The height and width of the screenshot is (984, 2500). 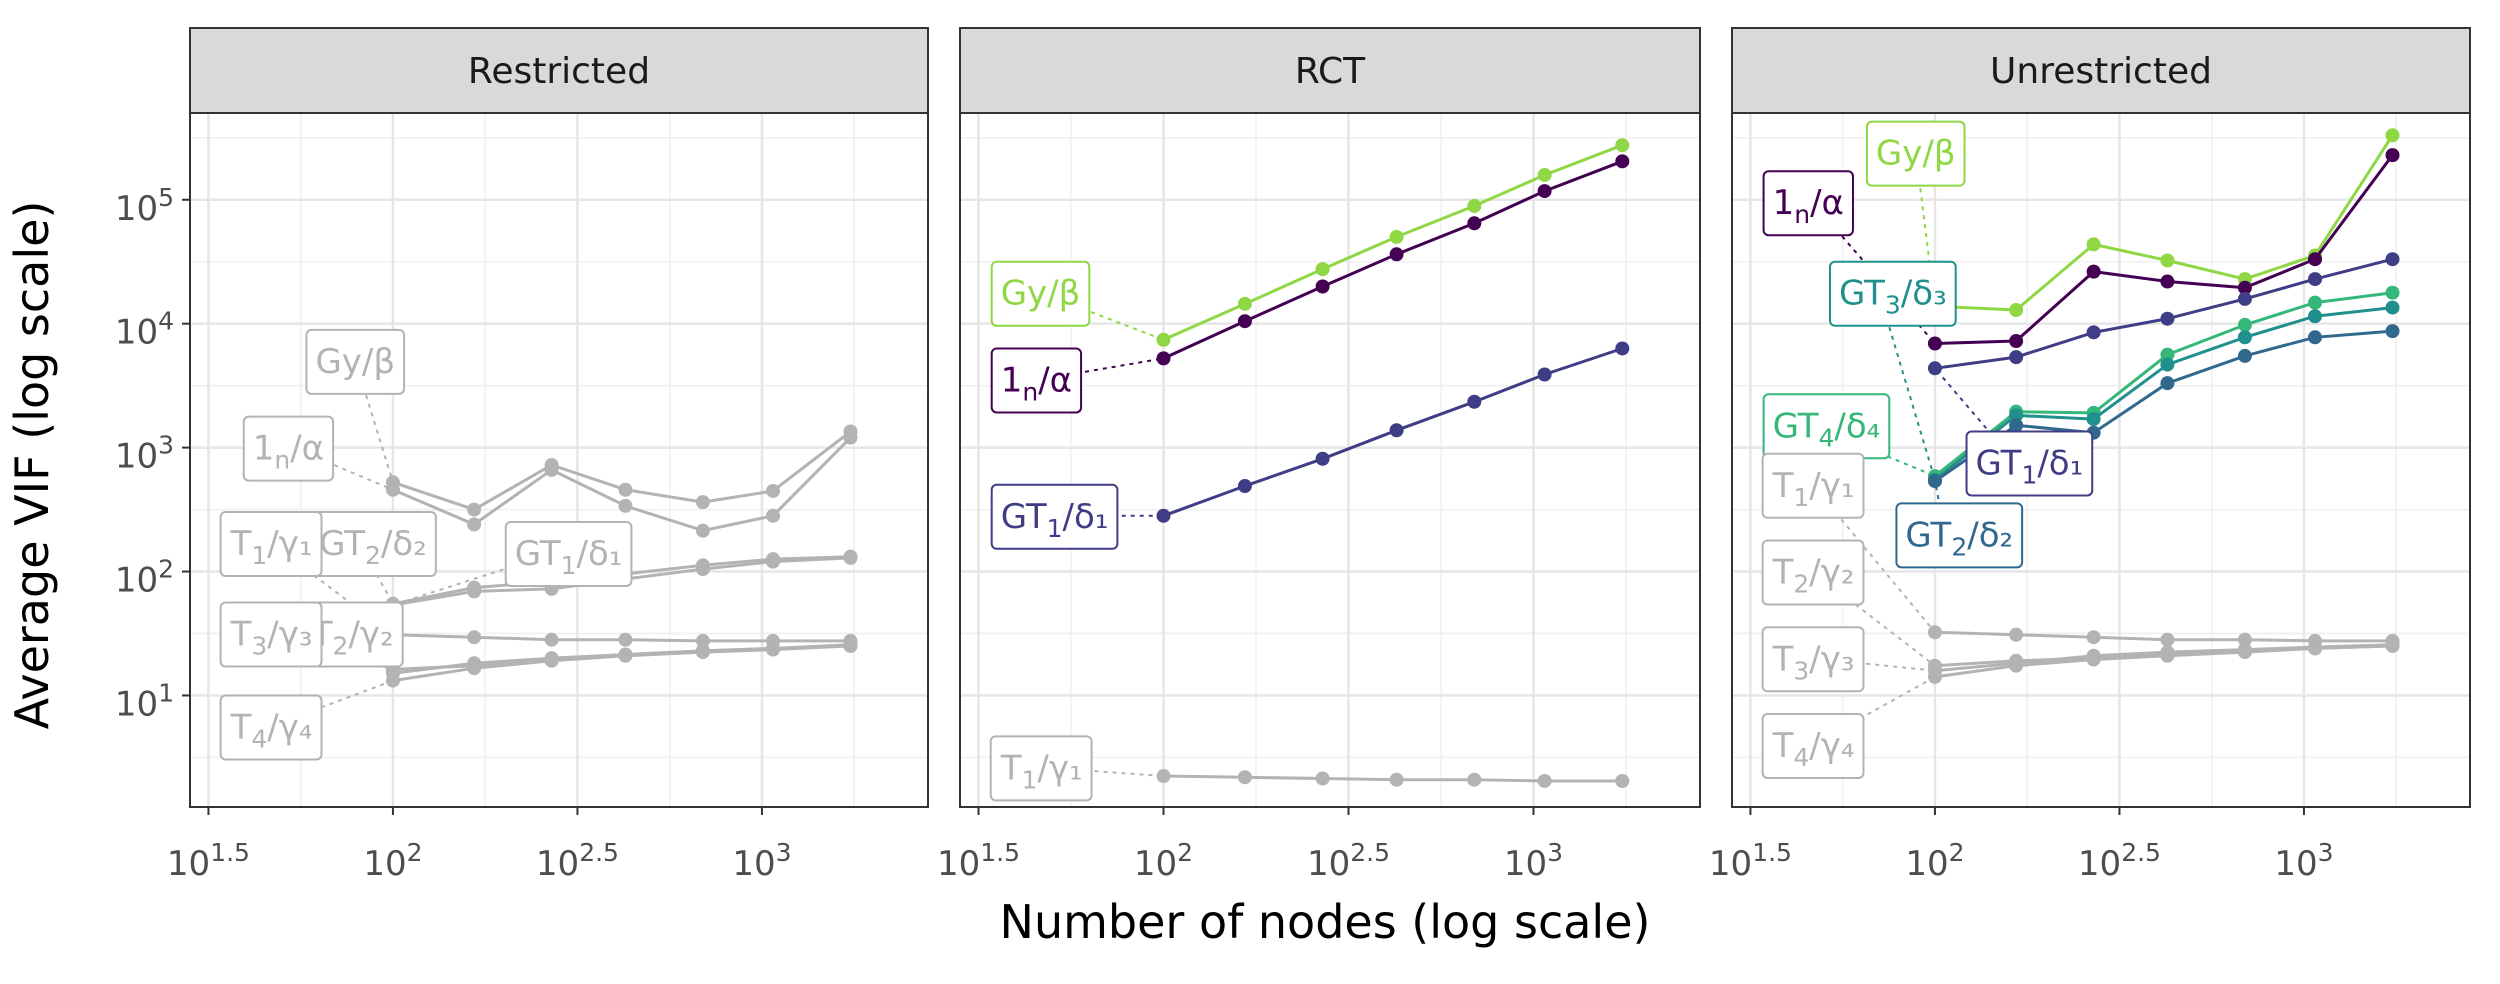 What do you see at coordinates (370, 635) in the screenshot?
I see `label-rest: /γ₂` at bounding box center [370, 635].